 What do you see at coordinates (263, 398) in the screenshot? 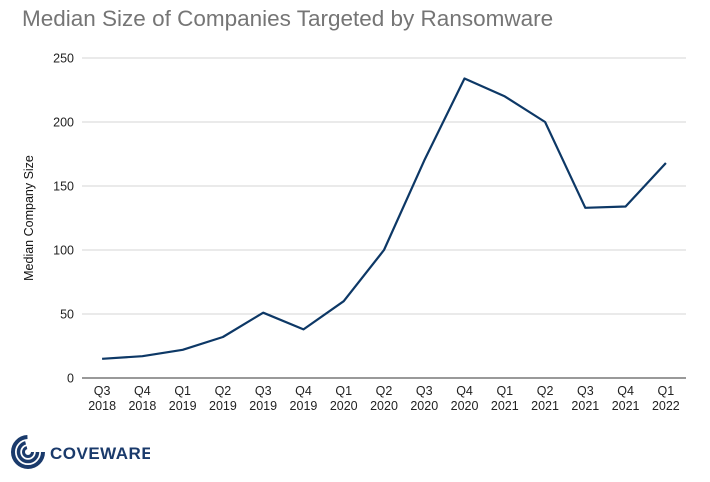
I see `x-tick-label: Q3 2019` at bounding box center [263, 398].